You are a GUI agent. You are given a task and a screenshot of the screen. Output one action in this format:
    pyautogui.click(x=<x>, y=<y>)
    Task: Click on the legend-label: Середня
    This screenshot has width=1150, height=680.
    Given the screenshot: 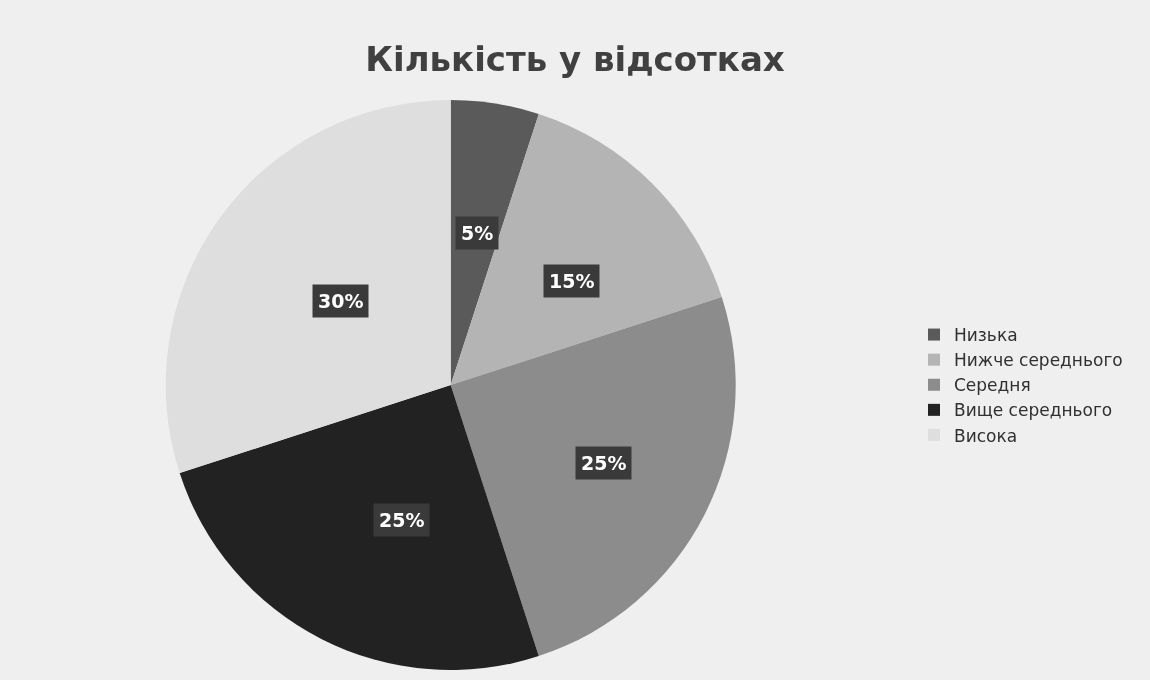 What is the action you would take?
    pyautogui.click(x=992, y=385)
    